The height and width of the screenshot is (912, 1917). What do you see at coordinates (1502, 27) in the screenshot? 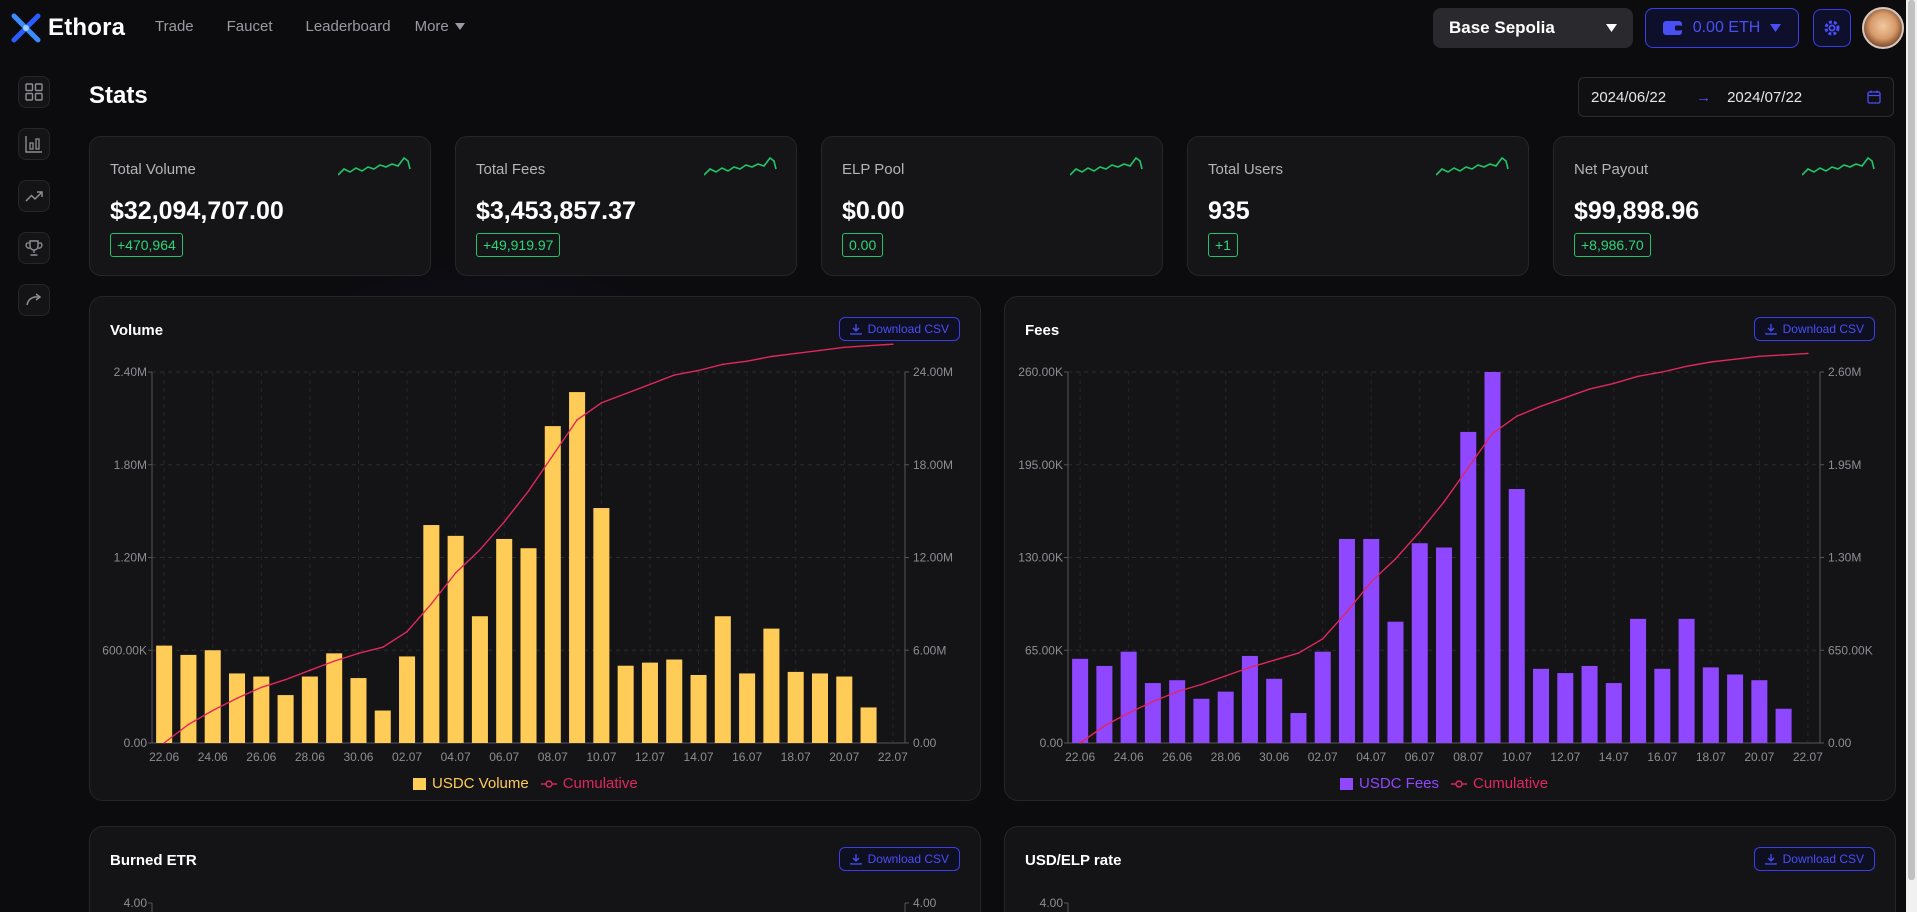
I see `network-name: Base Sepolia` at bounding box center [1502, 27].